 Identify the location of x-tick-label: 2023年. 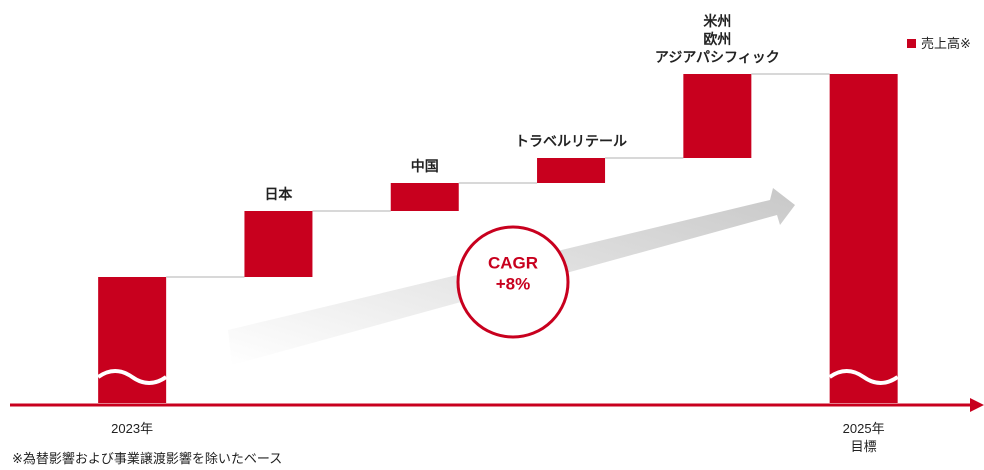
(132, 428).